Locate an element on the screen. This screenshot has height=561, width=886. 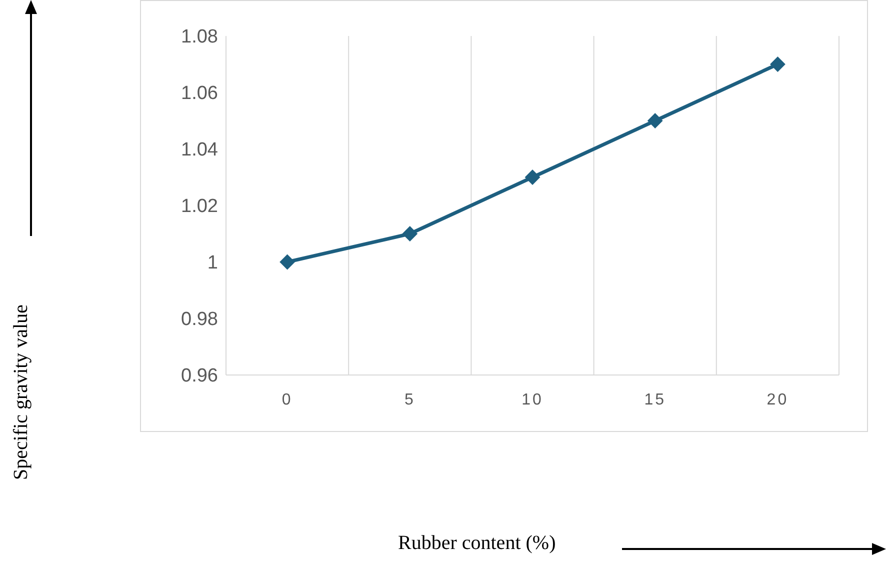
text: Rubber content (%) is located at coordinates (477, 543).